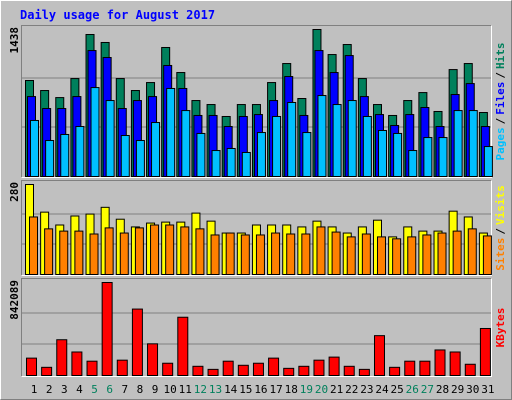 The height and width of the screenshot is (400, 512). What do you see at coordinates (500, 98) in the screenshot?
I see `legend-entry: Files` at bounding box center [500, 98].